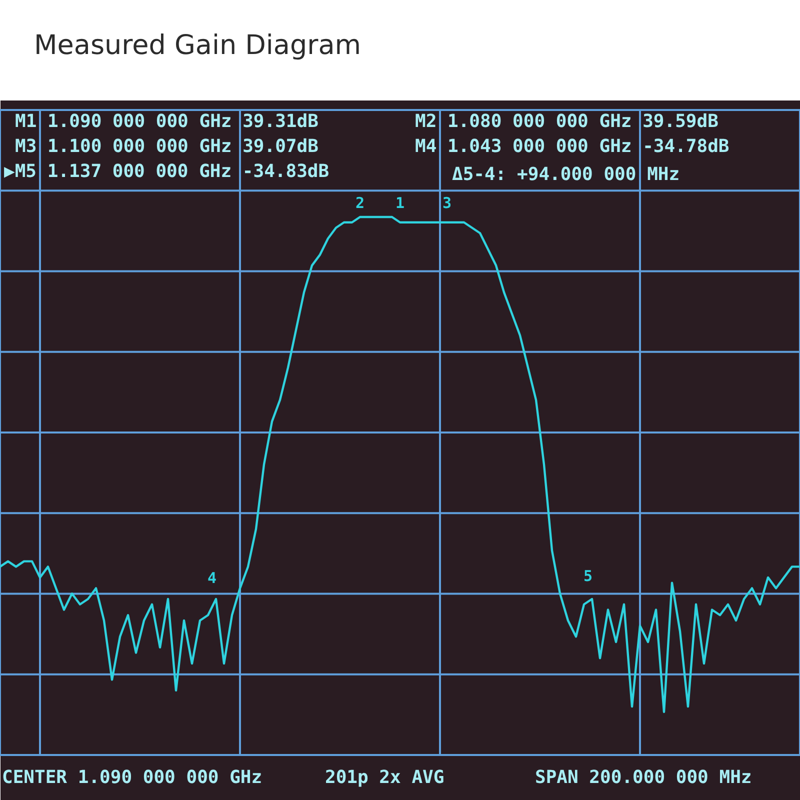 The image size is (800, 800). Describe the element at coordinates (212, 578) in the screenshot. I see `annotation: 4` at that location.